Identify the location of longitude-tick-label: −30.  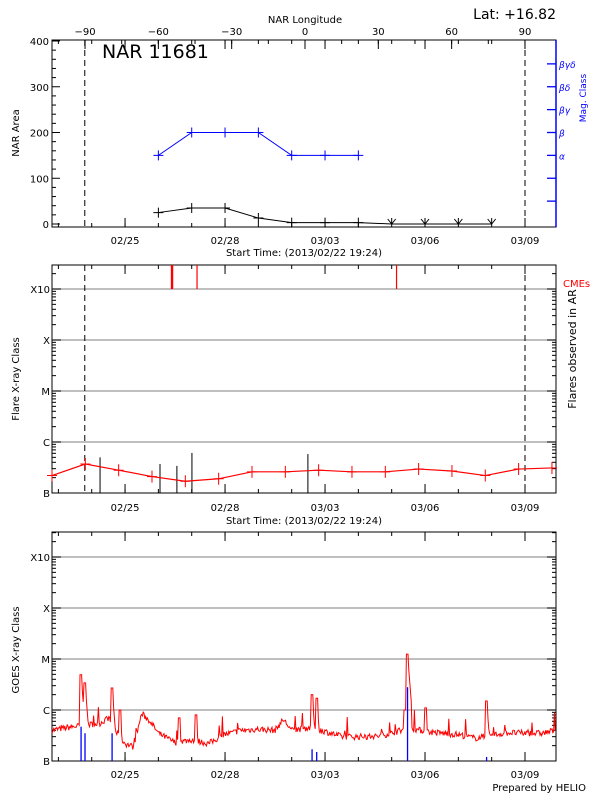
(231, 32).